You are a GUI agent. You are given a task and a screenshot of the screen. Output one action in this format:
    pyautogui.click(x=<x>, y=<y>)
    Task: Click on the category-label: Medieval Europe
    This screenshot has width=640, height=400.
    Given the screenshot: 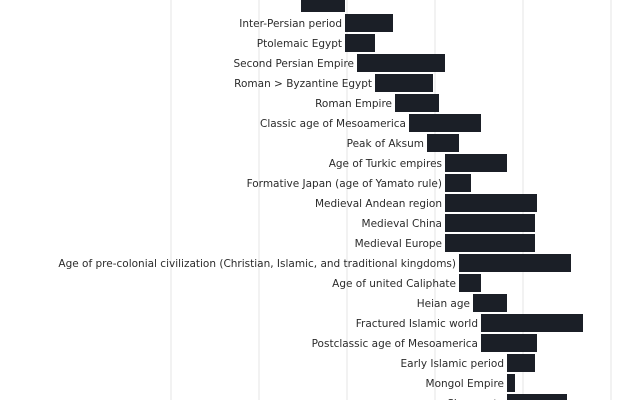 What is the action you would take?
    pyautogui.click(x=398, y=244)
    